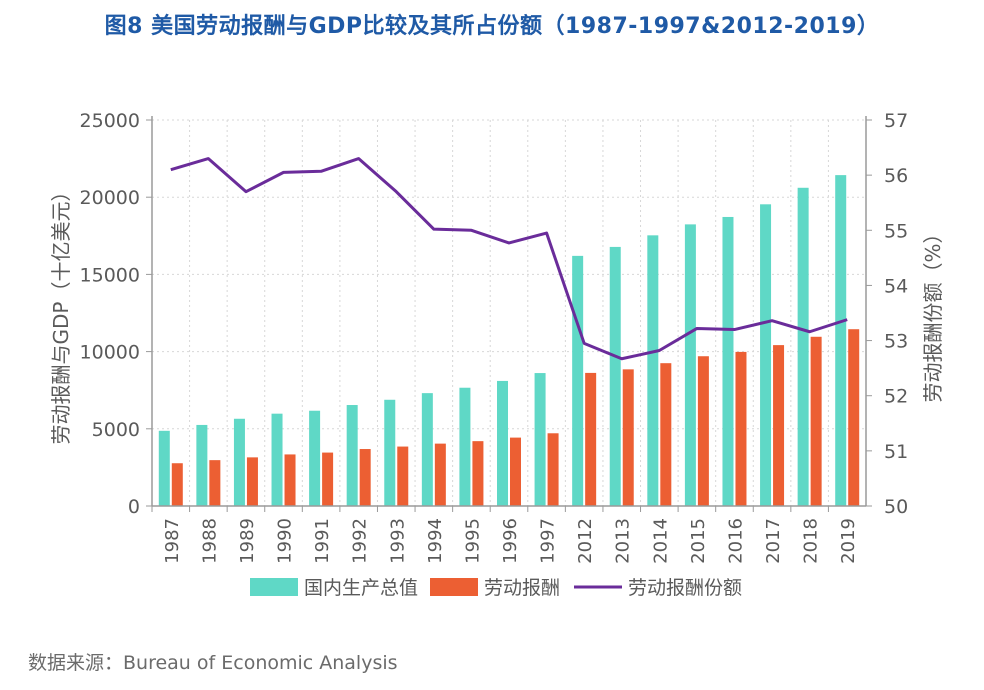 Image resolution: width=984 pixels, height=690 pixels. What do you see at coordinates (397, 541) in the screenshot?
I see `x-tick-label: 1993` at bounding box center [397, 541].